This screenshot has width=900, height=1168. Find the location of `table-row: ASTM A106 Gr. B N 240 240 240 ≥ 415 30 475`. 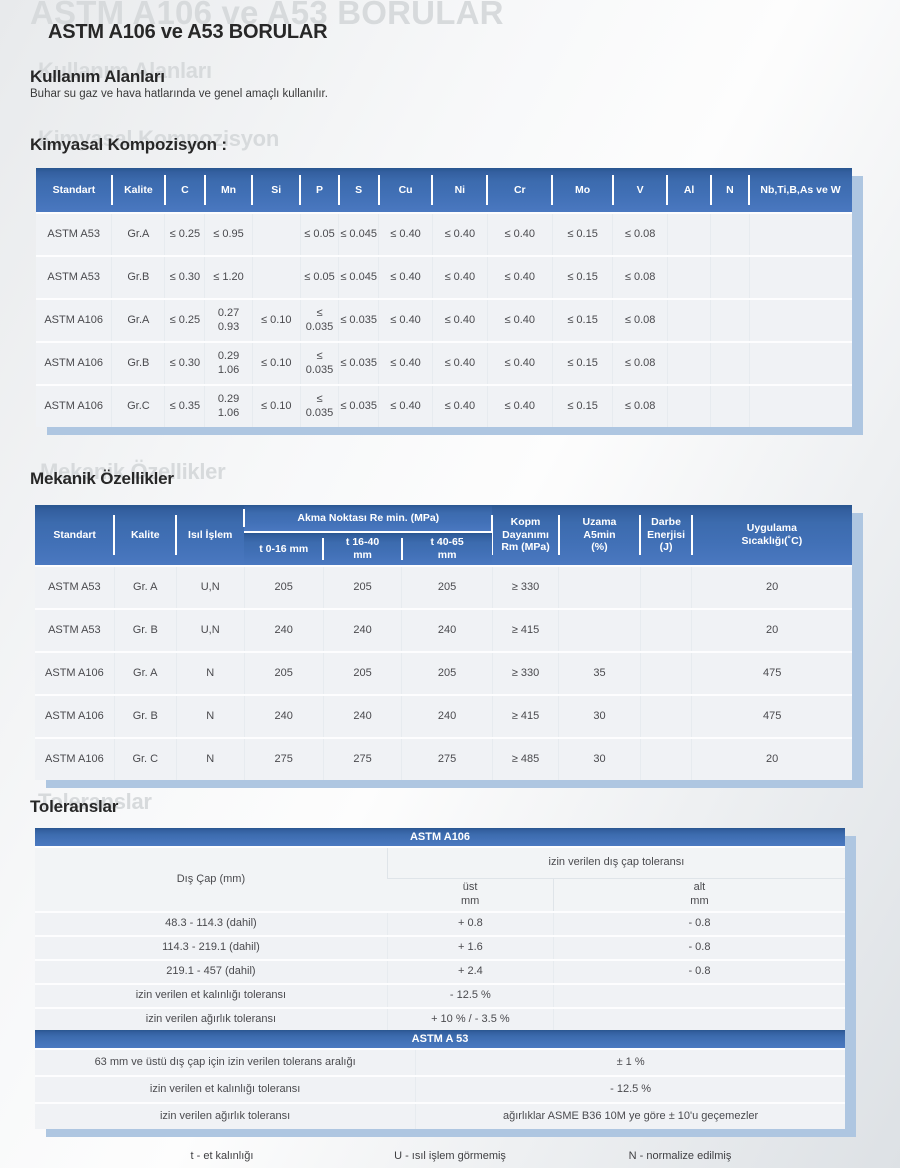

table-row: ASTM A106 Gr. B N 240 240 240 ≥ 415 30 475 is located at coordinates (443, 716).